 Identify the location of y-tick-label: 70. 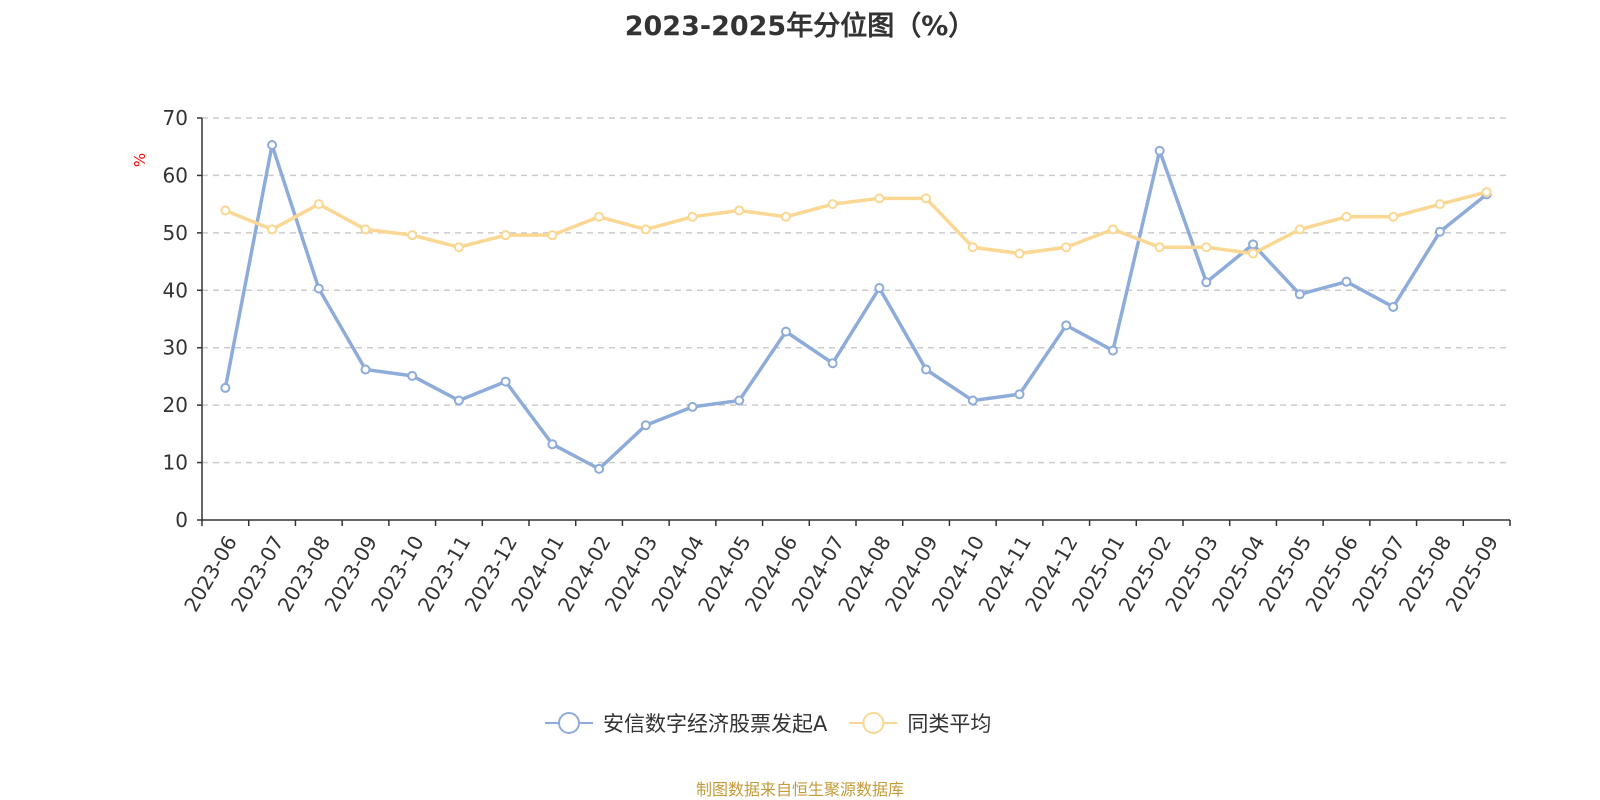
(175, 118).